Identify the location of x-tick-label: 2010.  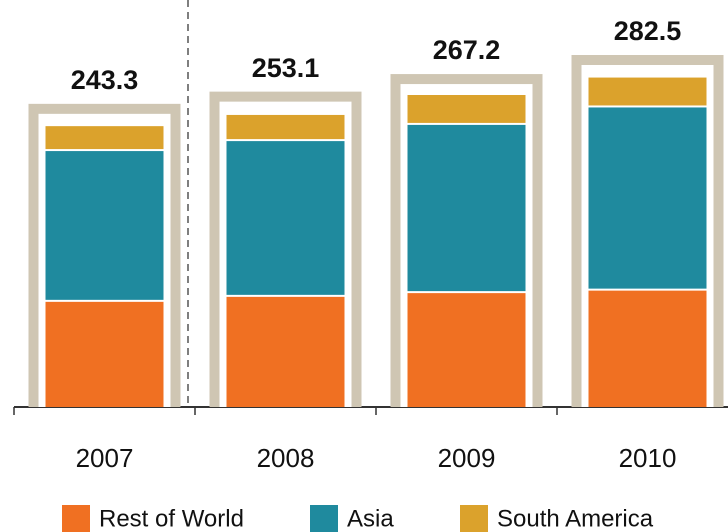
(648, 458).